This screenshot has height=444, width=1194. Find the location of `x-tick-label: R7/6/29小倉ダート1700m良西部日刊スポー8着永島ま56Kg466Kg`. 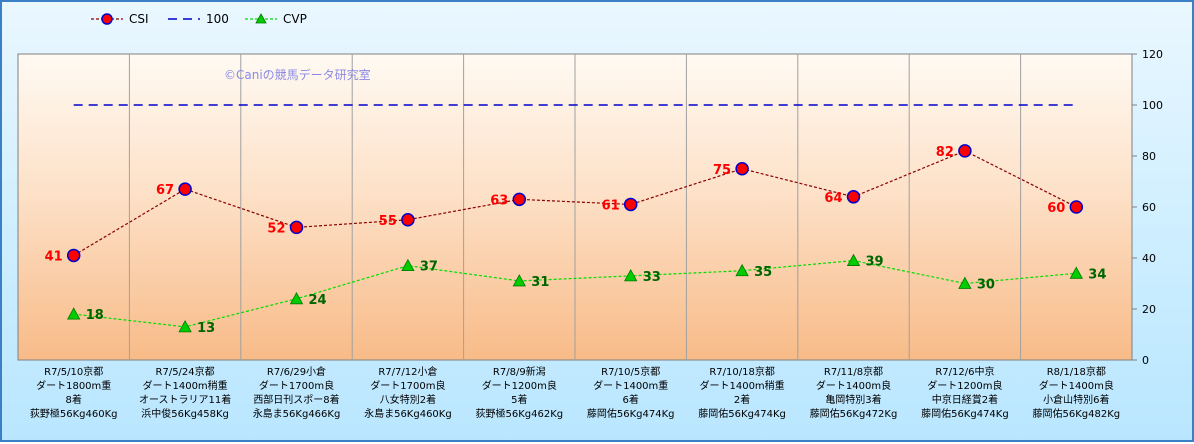

x-tick-label: R7/6/29小倉ダート1700m良西部日刊スポー8着永島ま56Kg466Kg is located at coordinates (297, 392).